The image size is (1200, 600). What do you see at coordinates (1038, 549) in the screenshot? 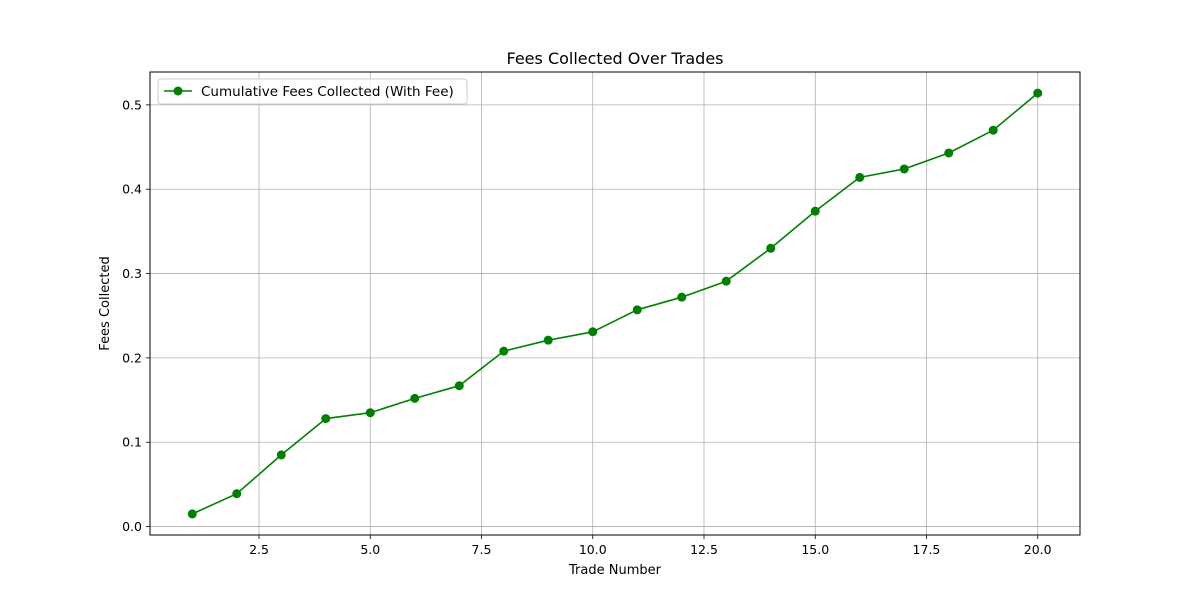
I see `x-tick-label: 20.0` at bounding box center [1038, 549].